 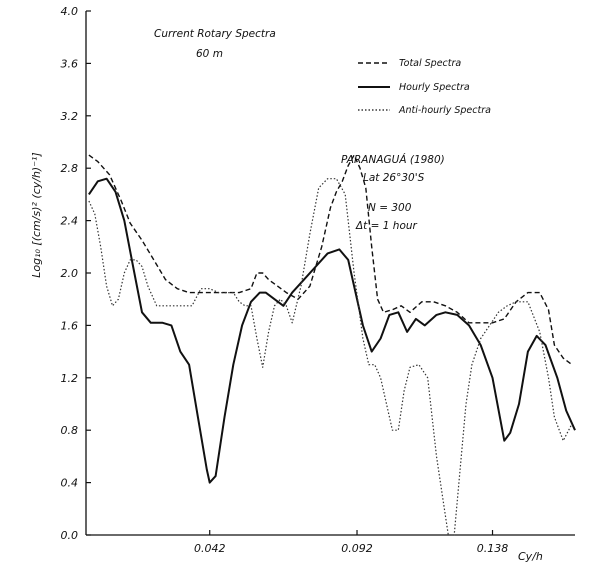 What do you see at coordinates (434, 87) in the screenshot?
I see `legend-label-hourly: Hourly Spectra` at bounding box center [434, 87].